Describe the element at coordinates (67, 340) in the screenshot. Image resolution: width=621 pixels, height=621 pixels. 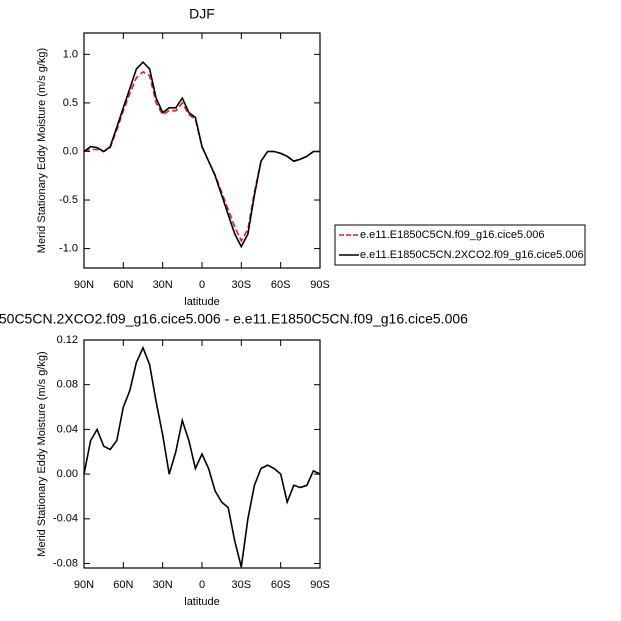
I see `y-tick-label: 0.12` at that location.